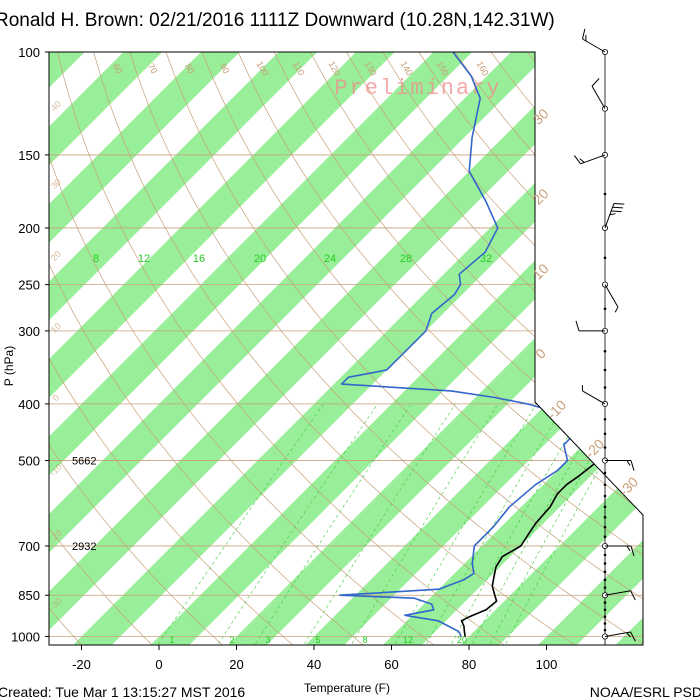 The height and width of the screenshot is (700, 700). What do you see at coordinates (225, 69) in the screenshot?
I see `adiabat-label: 90` at bounding box center [225, 69].